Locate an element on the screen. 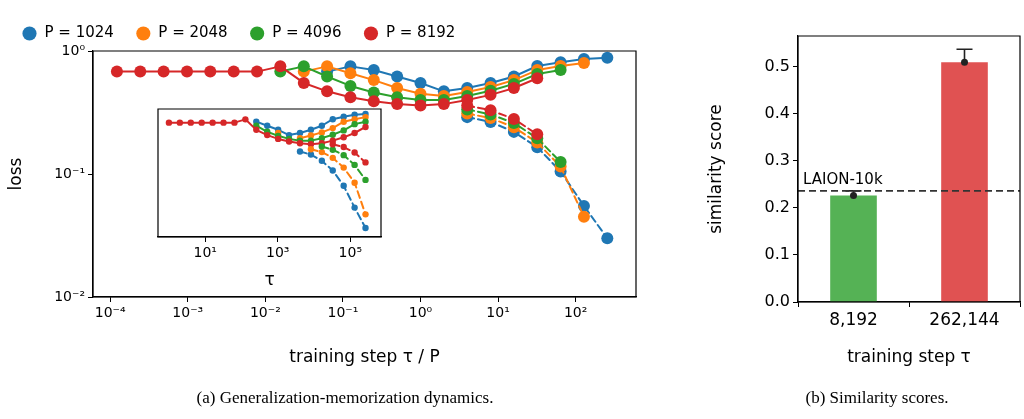 The image size is (1024, 419). y-tick-label: 0.0 is located at coordinates (777, 301).